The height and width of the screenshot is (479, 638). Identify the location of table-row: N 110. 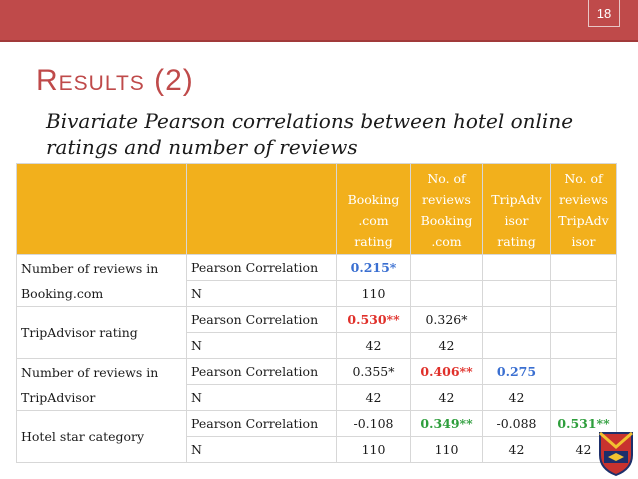
(317, 293).